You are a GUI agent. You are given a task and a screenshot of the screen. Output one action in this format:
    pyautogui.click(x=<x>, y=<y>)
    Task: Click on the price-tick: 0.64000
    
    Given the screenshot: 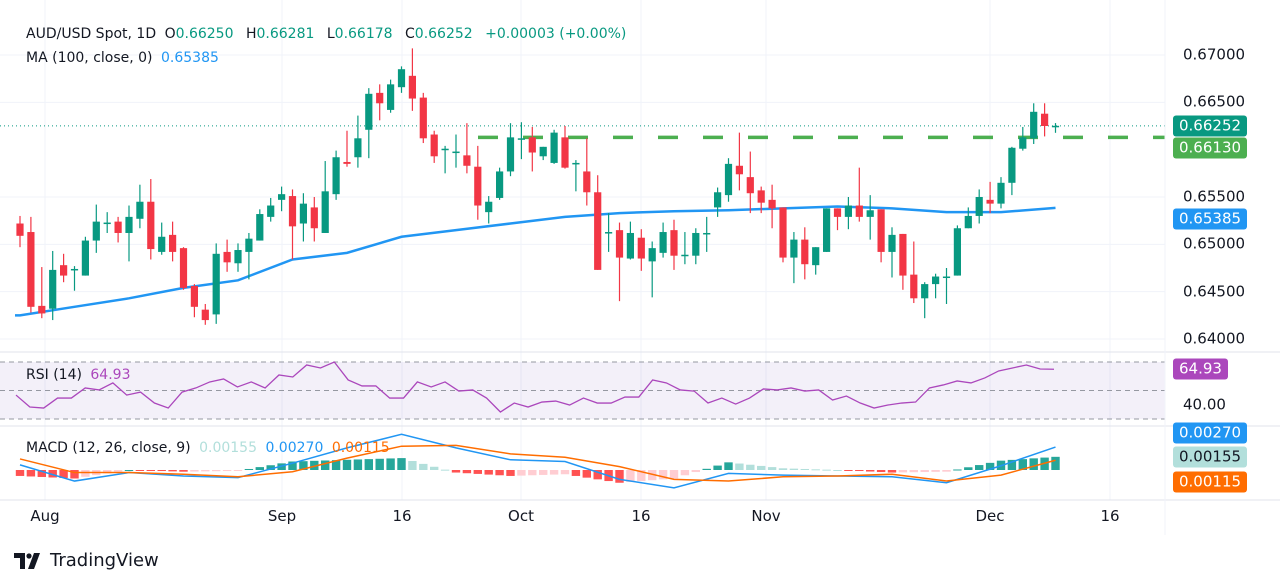 What is the action you would take?
    pyautogui.click(x=1214, y=338)
    